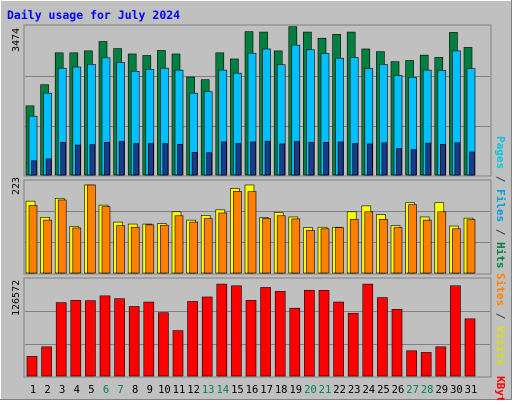 The width and height of the screenshot is (512, 405). Describe the element at coordinates (500, 289) in the screenshot. I see `legend-sites: Sites` at that location.